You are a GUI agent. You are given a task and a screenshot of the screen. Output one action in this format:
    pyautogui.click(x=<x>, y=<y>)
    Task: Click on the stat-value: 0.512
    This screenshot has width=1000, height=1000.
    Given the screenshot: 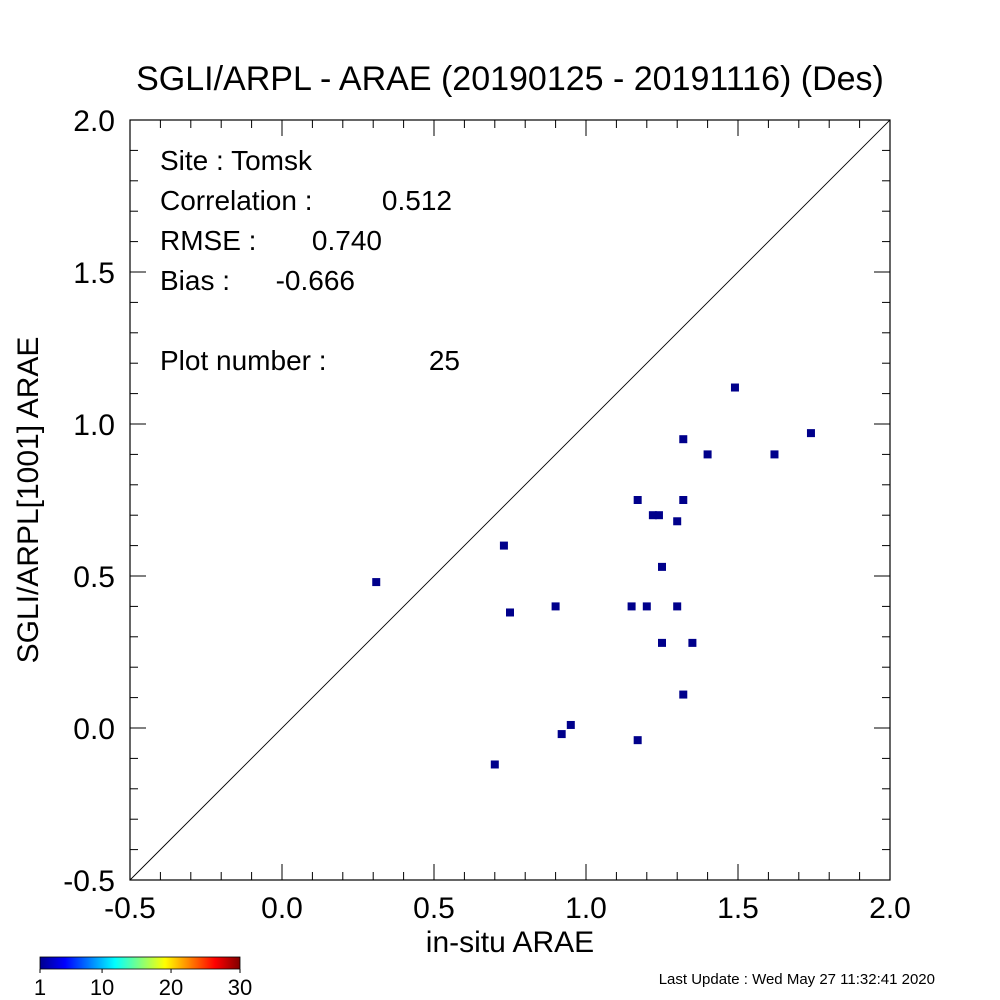 What is the action you would take?
    pyautogui.click(x=417, y=200)
    